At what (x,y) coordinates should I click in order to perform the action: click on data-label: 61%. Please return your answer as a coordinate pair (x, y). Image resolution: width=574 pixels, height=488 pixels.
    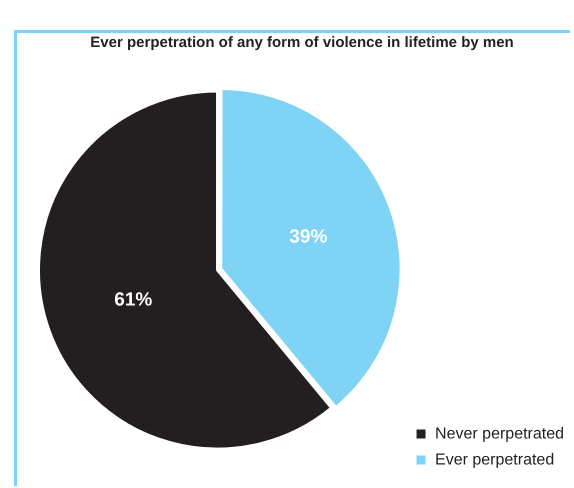
    Looking at the image, I should click on (133, 300).